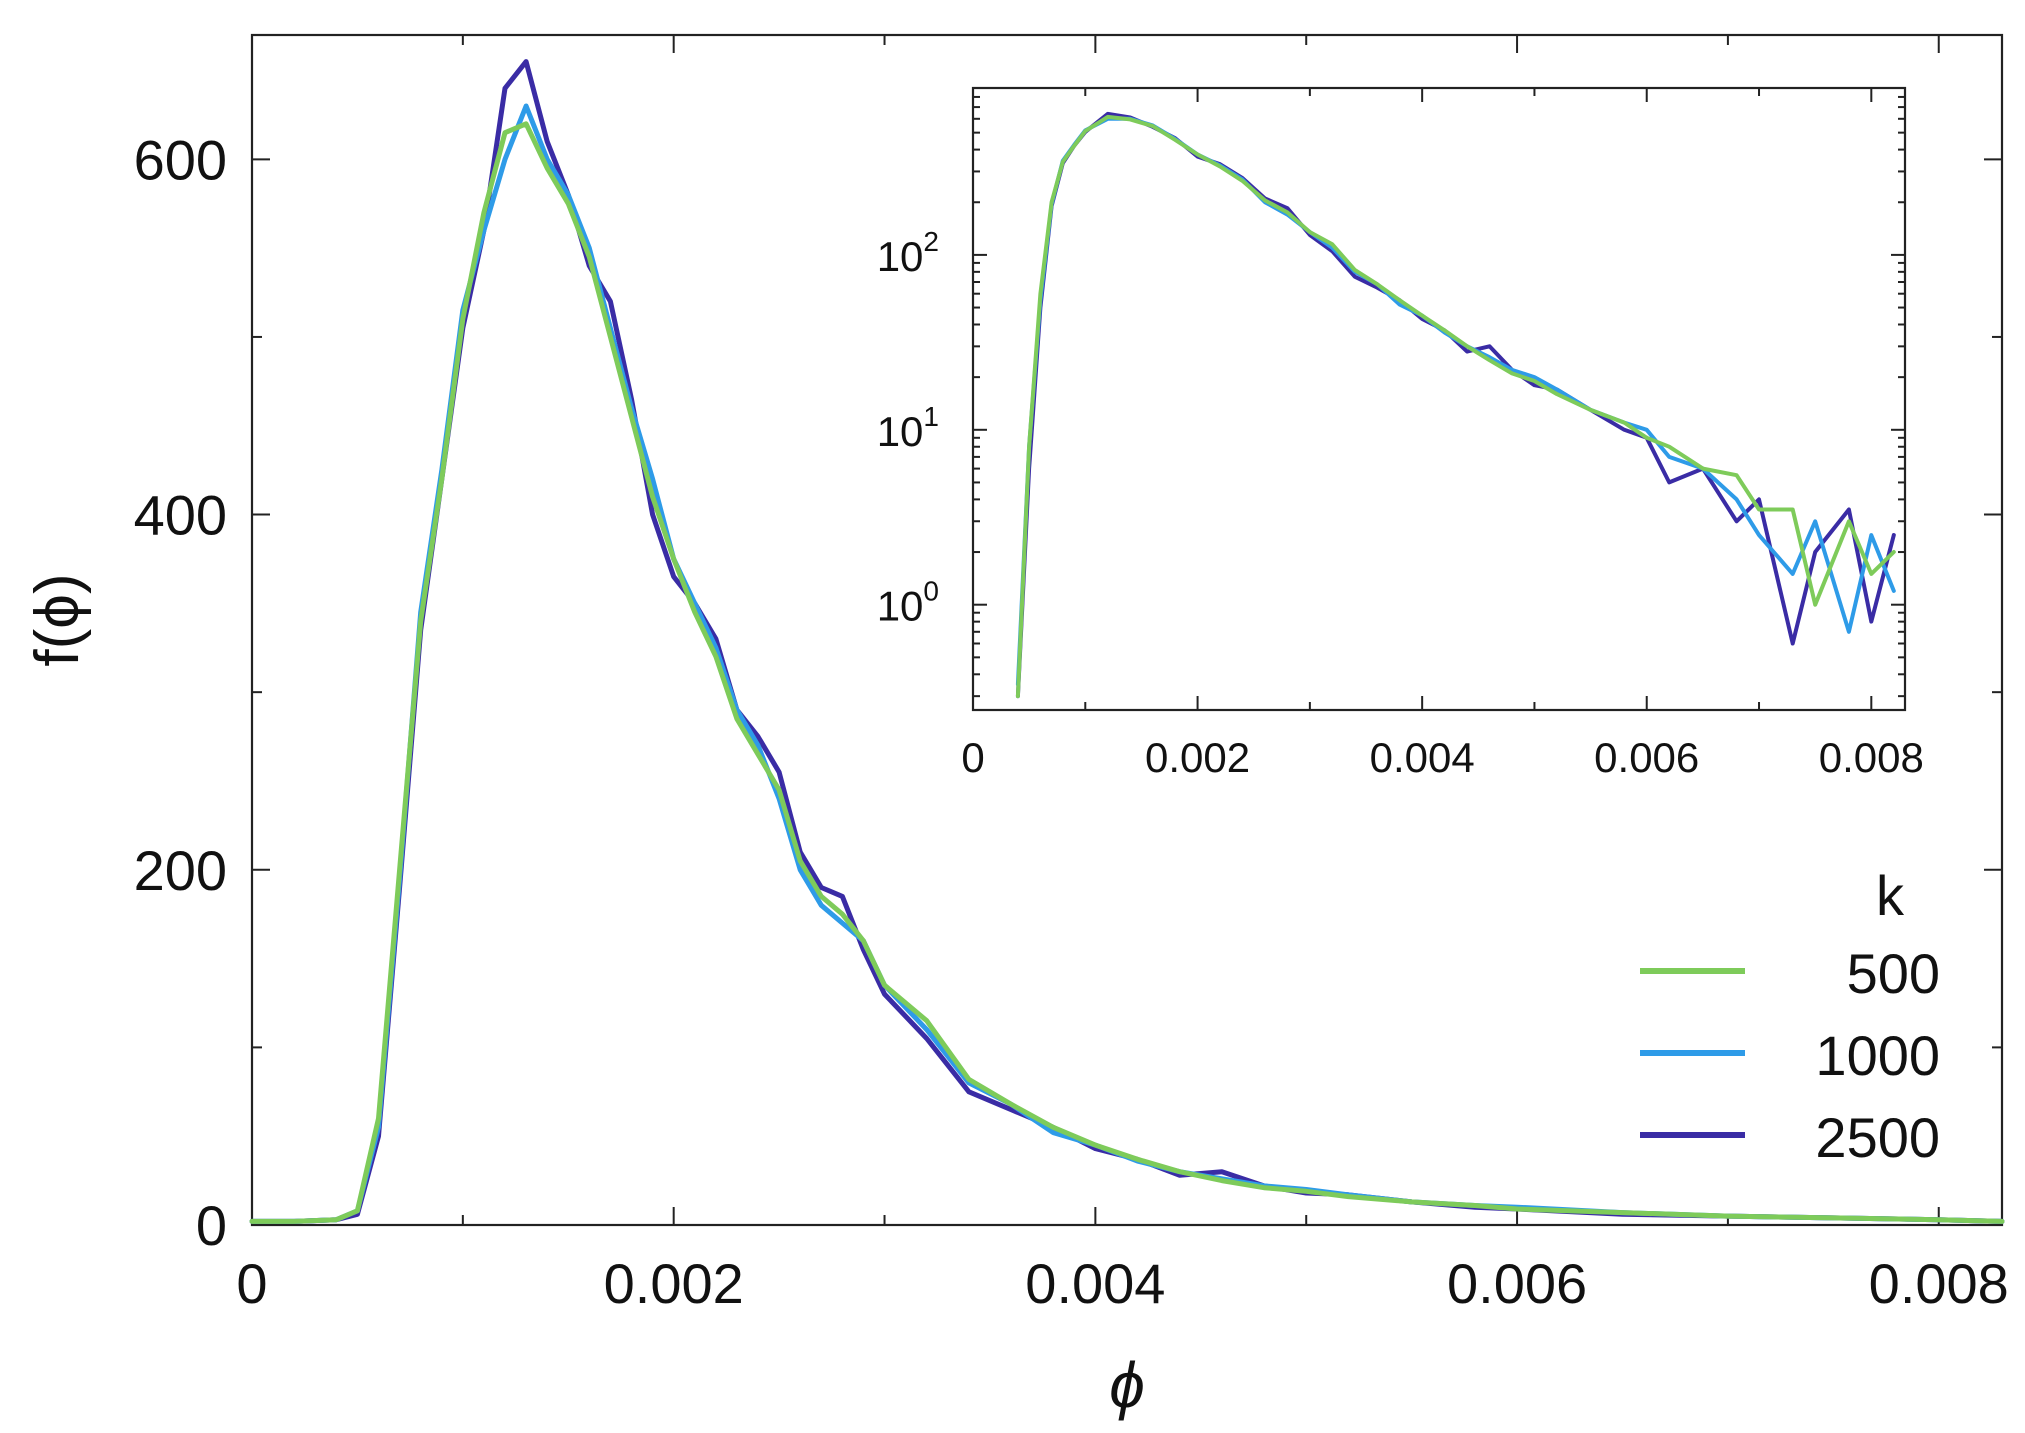 The height and width of the screenshot is (1433, 2025). What do you see at coordinates (1877, 1055) in the screenshot?
I see `legend-label-1000: 1000` at bounding box center [1877, 1055].